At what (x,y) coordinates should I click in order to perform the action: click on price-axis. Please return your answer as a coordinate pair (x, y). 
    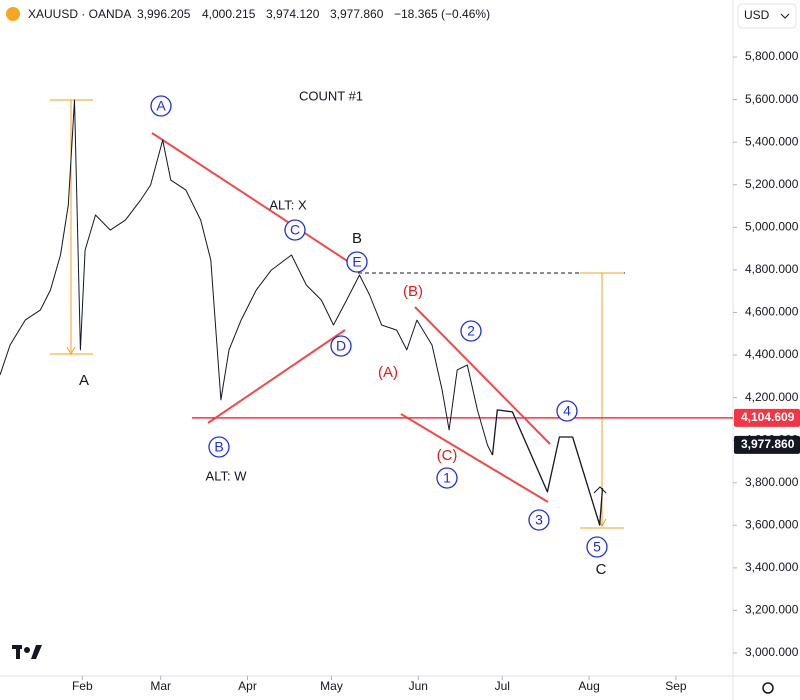
    Looking at the image, I should click on (766, 350).